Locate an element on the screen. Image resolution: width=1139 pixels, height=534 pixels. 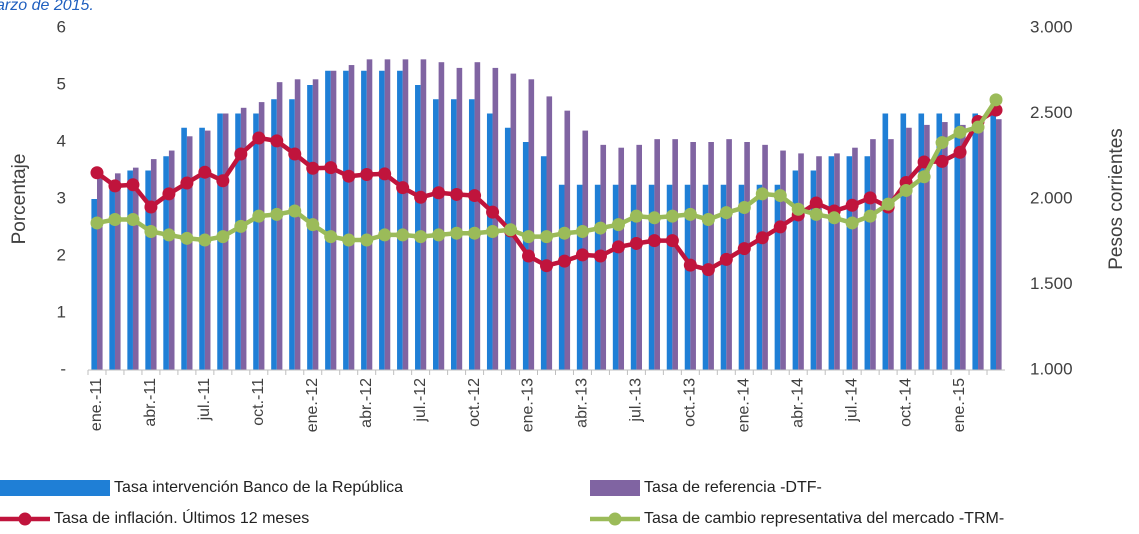
legend-label: Tasa de referencia -DTF- is located at coordinates (733, 487).